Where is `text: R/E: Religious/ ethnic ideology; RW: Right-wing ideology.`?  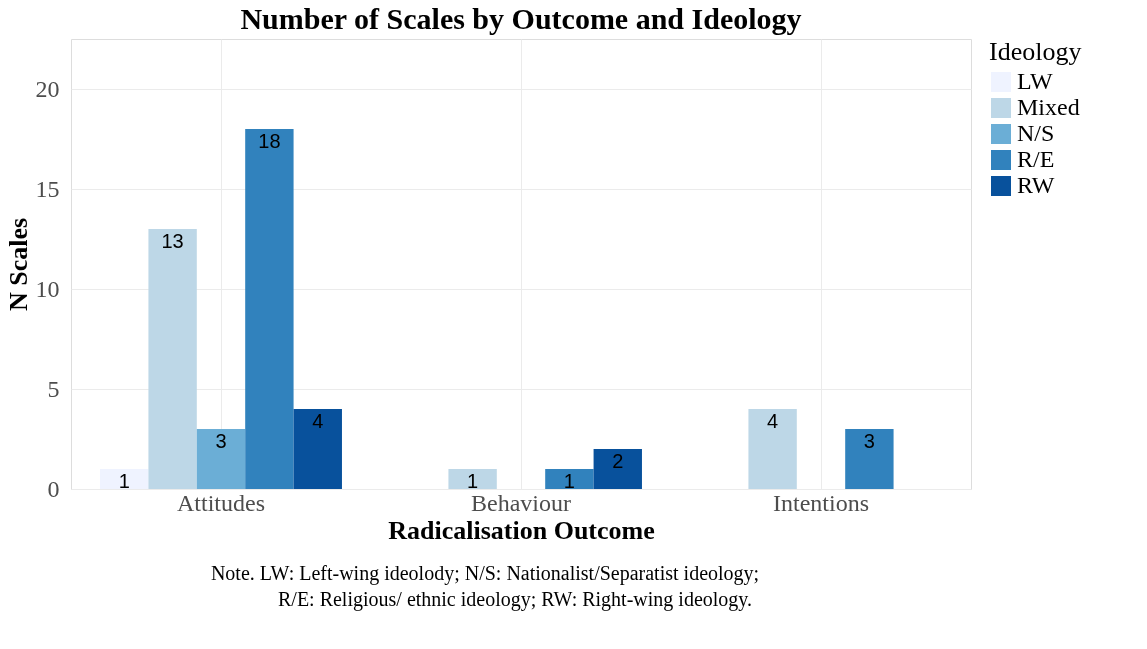
text: R/E: Religious/ ethnic ideology; RW: Right-wing ideology. is located at coordinates (515, 599).